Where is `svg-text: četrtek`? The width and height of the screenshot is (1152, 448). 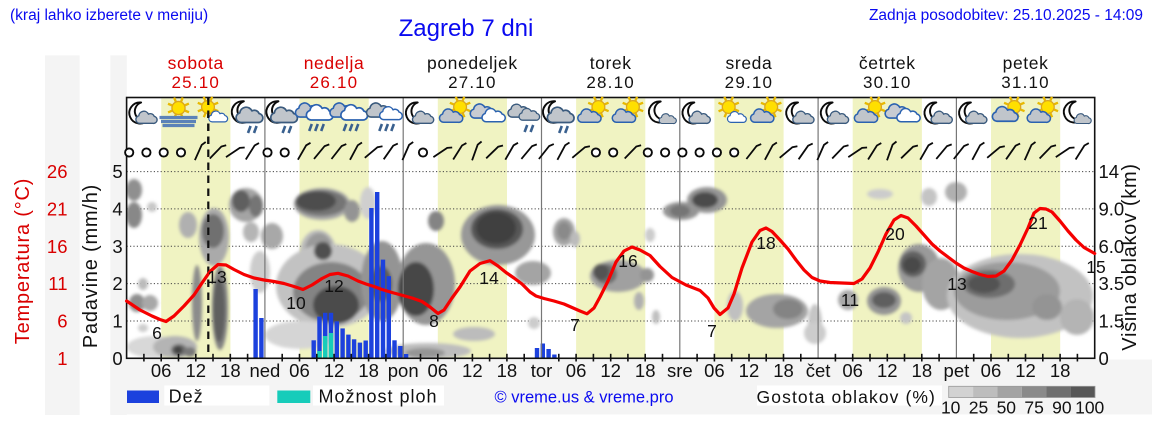
svg-text: četrtek is located at coordinates (887, 63).